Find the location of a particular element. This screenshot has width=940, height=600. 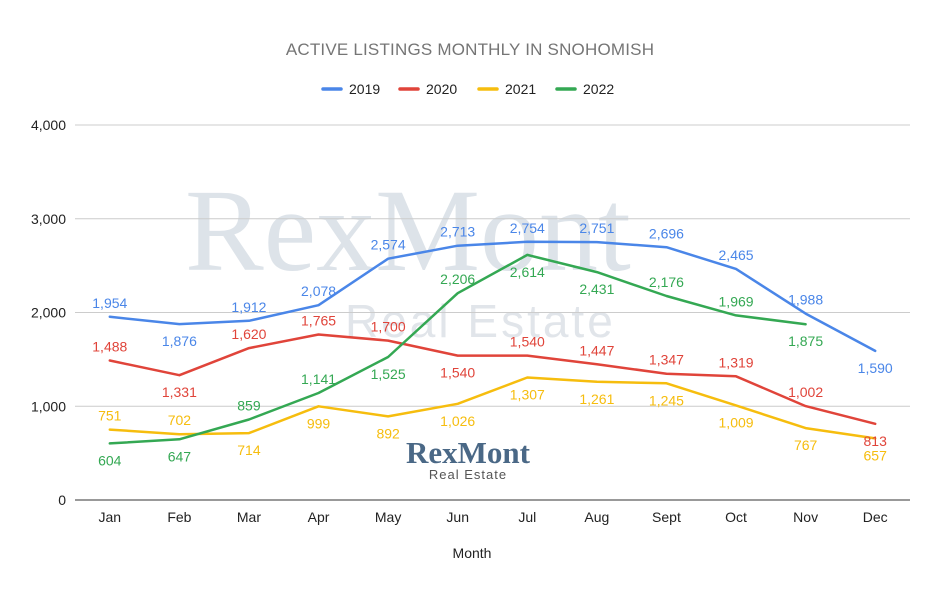

watermark-brand: RexMont is located at coordinates (408, 230).